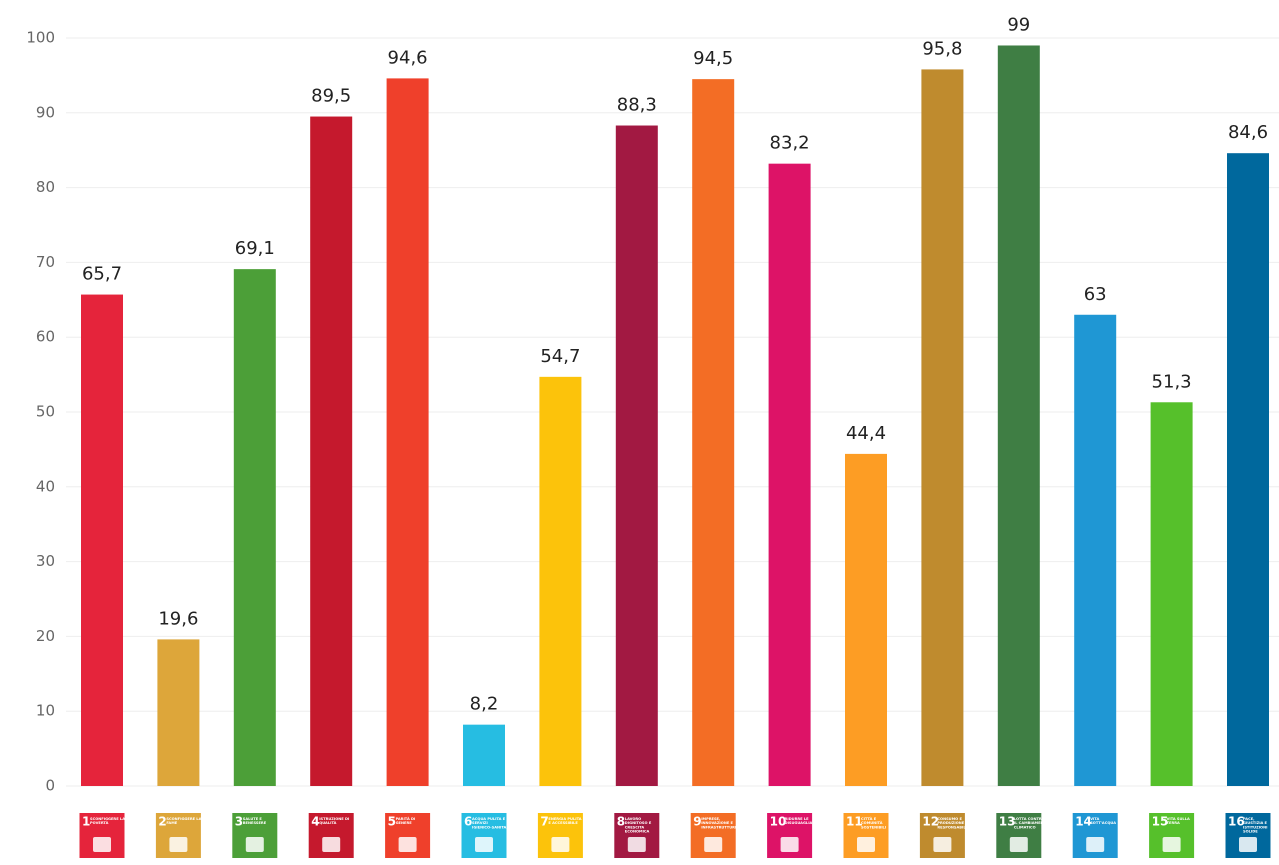  Describe the element at coordinates (45, 337) in the screenshot. I see `y-tick-label: 60` at that location.